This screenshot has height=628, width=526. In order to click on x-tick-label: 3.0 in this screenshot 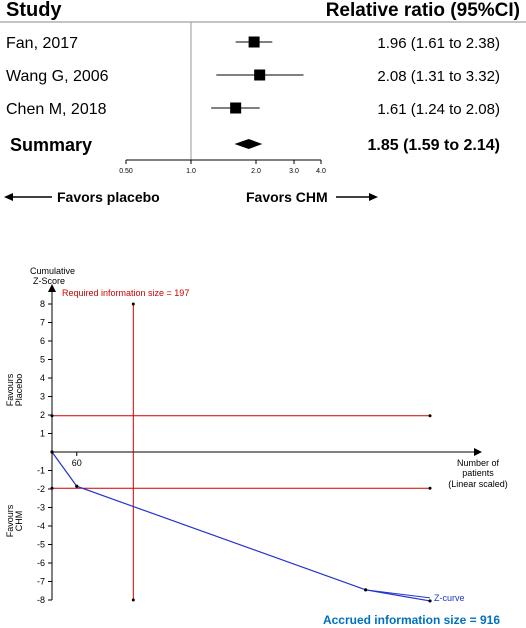, I will do `click(294, 171)`.